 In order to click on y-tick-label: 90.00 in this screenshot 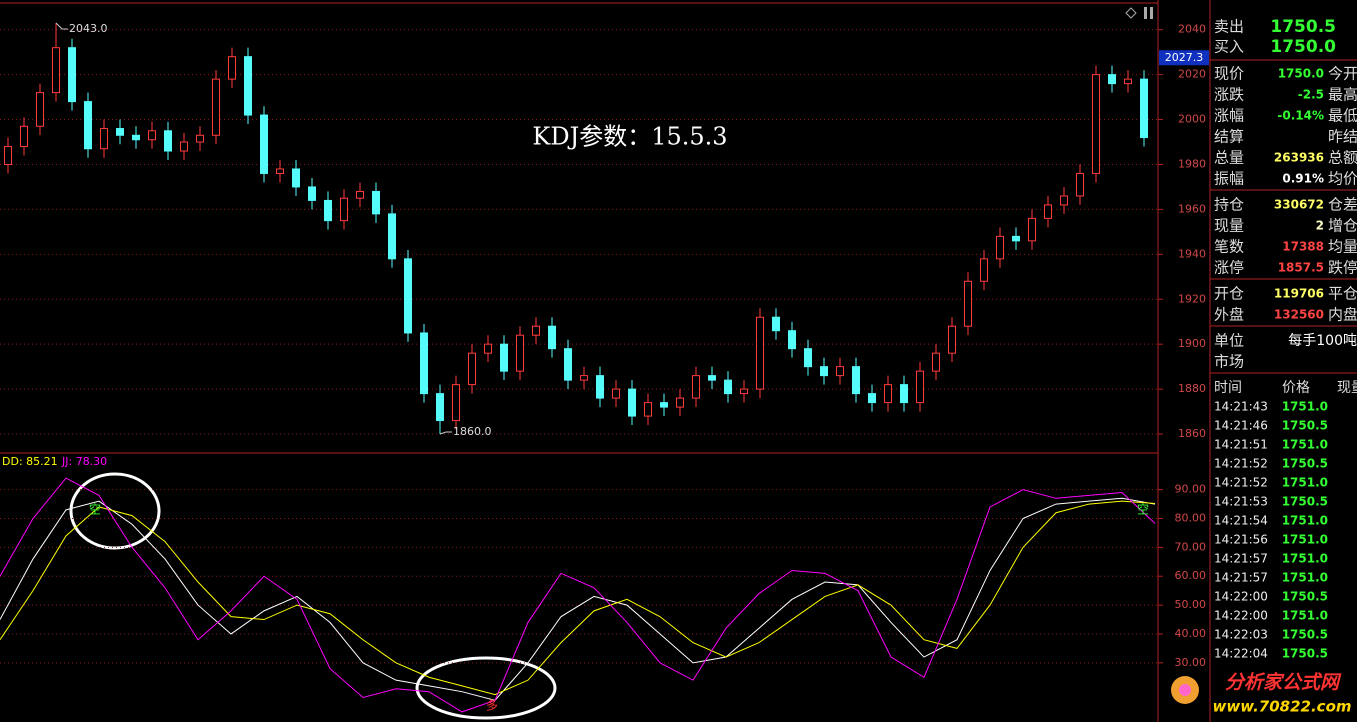, I will do `click(1191, 489)`.